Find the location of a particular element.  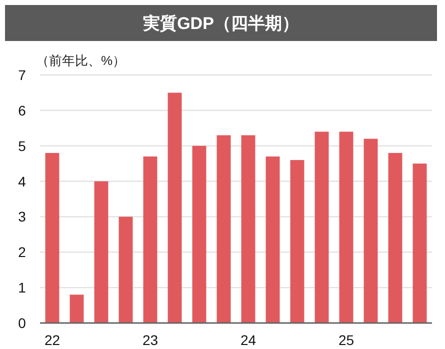

x-tick-label: 25 is located at coordinates (346, 340).